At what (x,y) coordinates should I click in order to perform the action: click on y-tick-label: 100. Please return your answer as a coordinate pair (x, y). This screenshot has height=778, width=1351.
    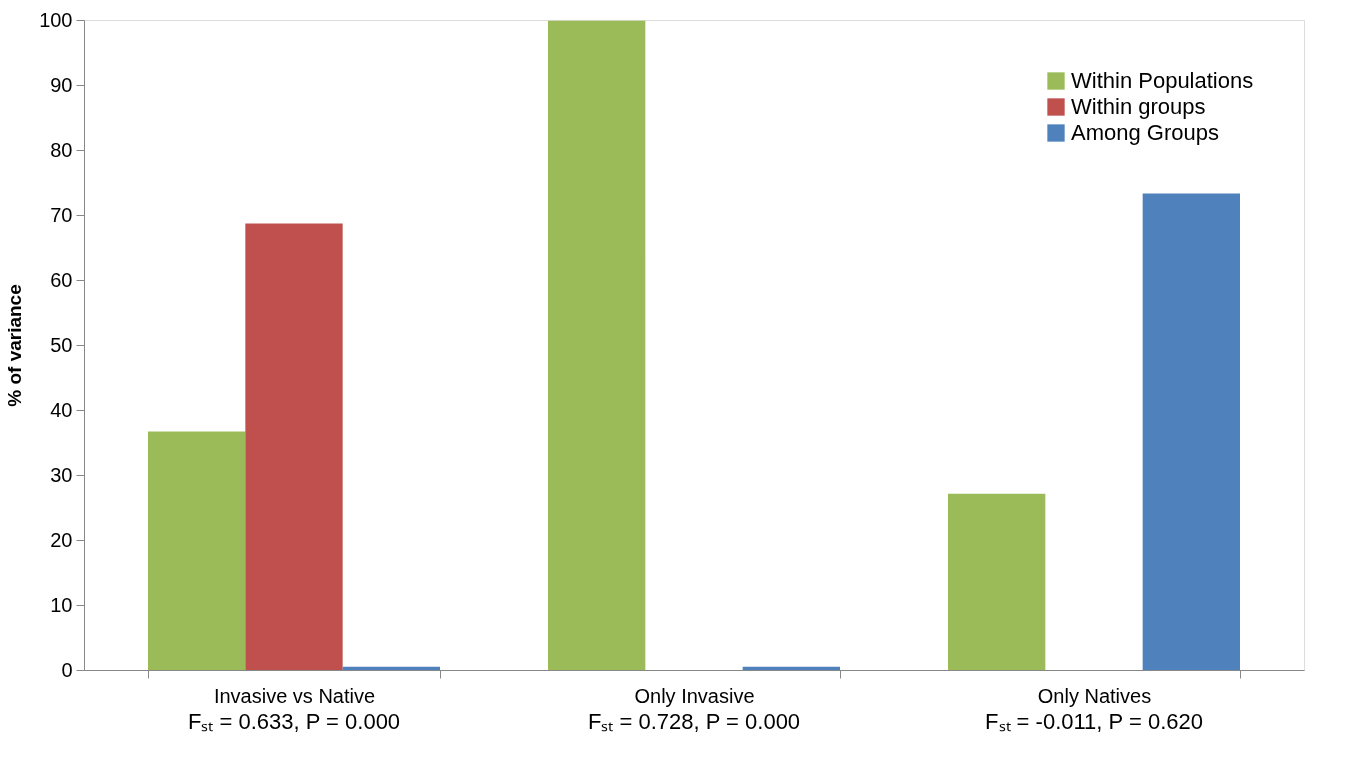
    Looking at the image, I should click on (56, 19).